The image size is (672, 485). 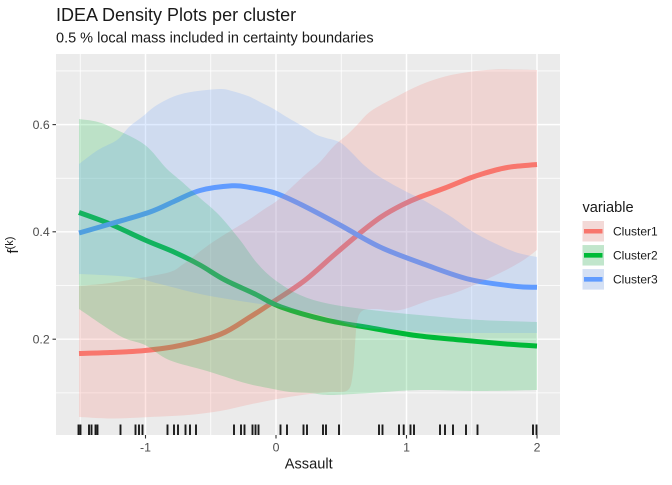 What do you see at coordinates (406, 447) in the screenshot?
I see `svg-text: 1` at bounding box center [406, 447].